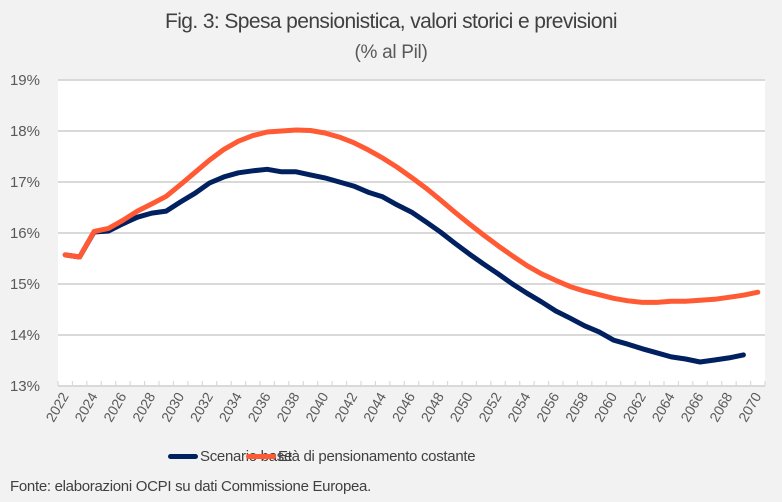  I want to click on x-tick-label: 2046, so click(404, 406).